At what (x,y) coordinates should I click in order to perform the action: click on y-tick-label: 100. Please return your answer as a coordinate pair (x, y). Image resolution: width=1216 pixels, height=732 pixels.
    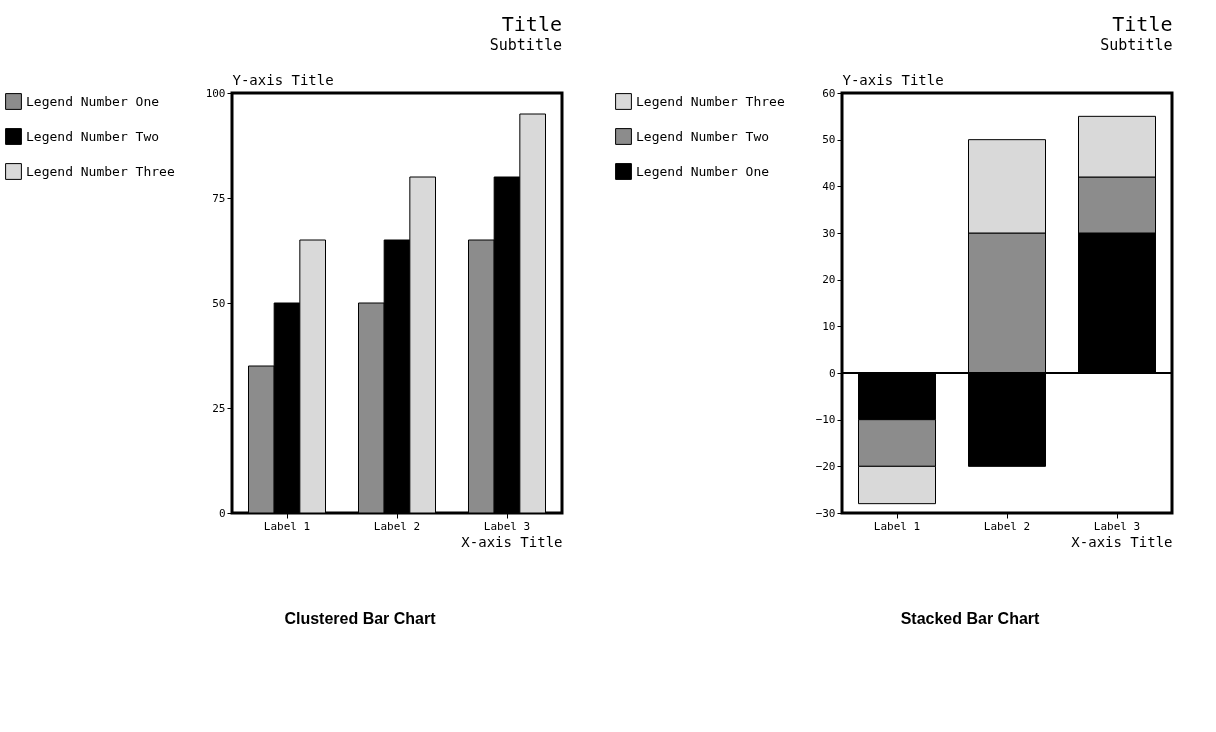
    Looking at the image, I should click on (215, 93).